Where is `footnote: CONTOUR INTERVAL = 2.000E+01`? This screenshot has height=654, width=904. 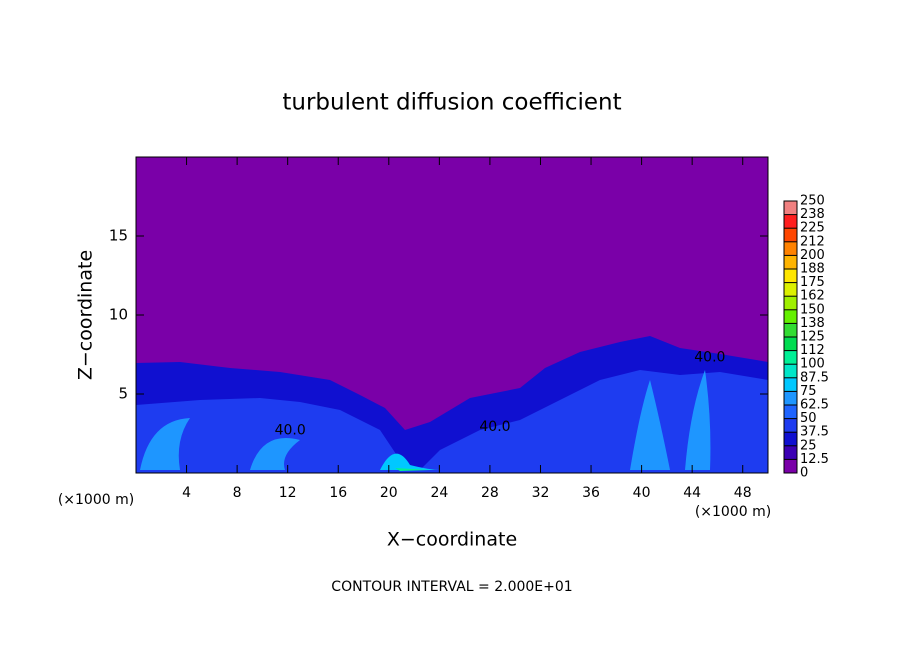 footnote: CONTOUR INTERVAL = 2.000E+01 is located at coordinates (451, 587).